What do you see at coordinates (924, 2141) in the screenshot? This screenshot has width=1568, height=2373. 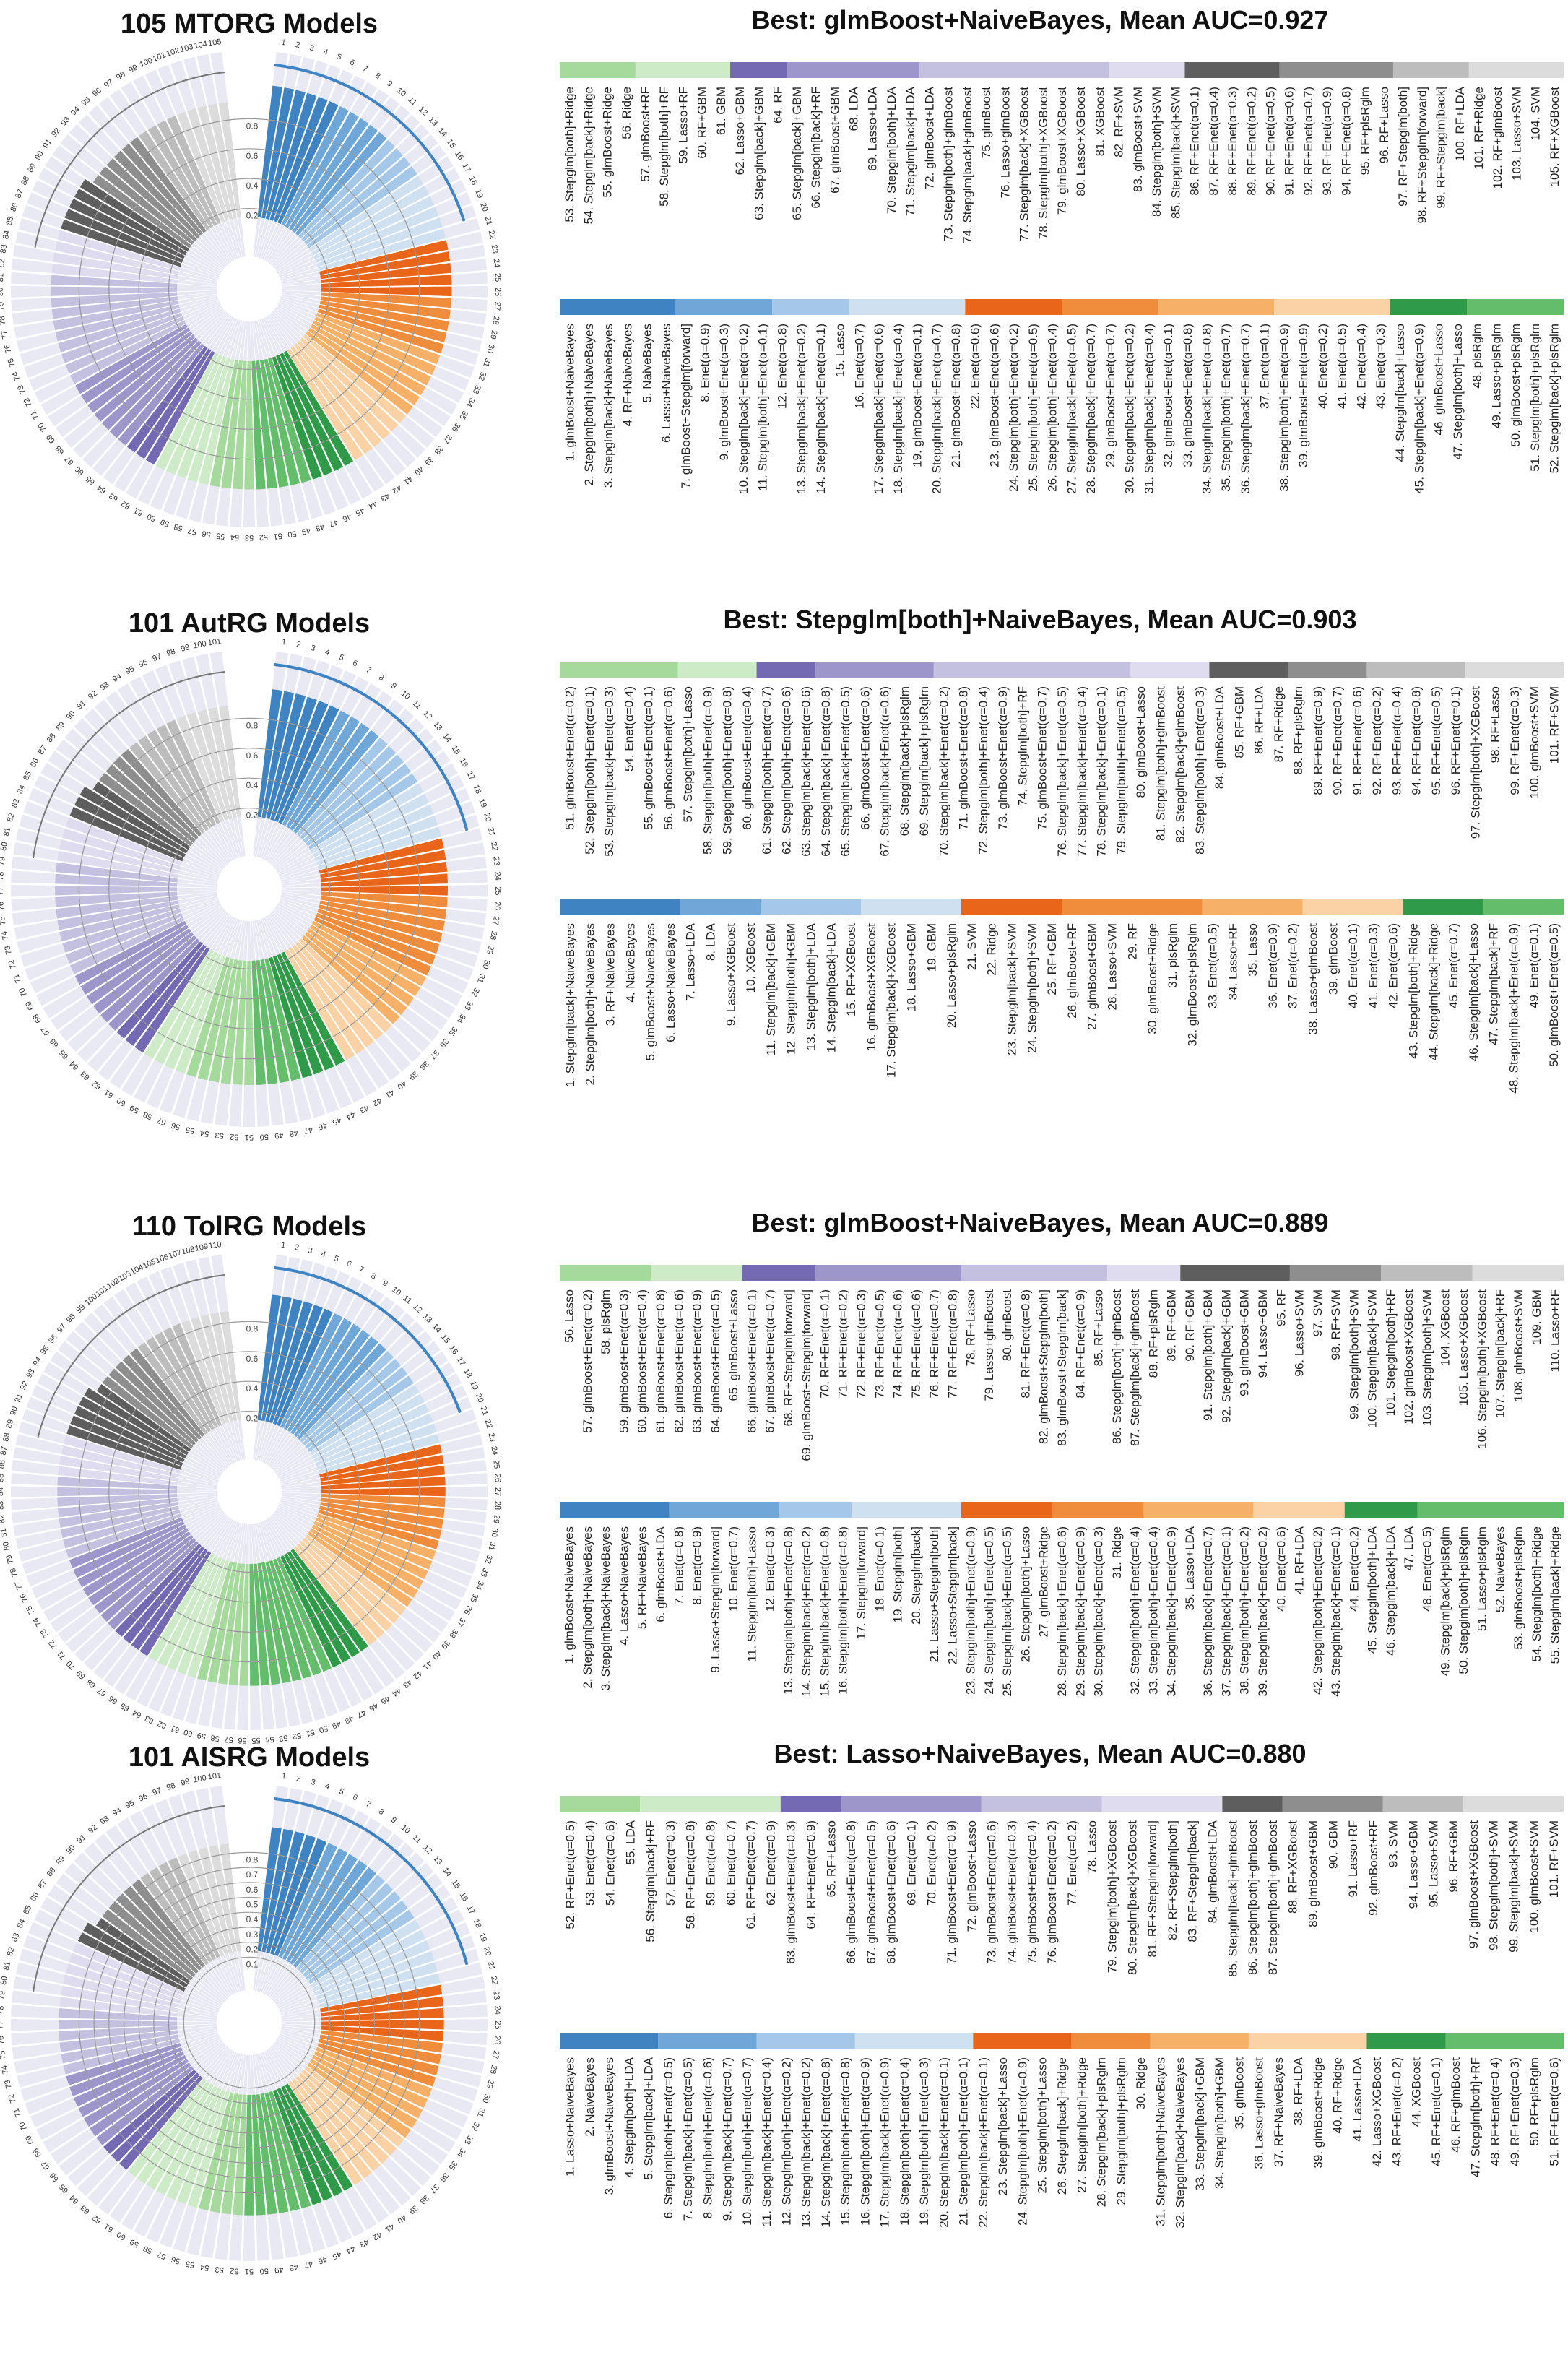 I see `legend-label: 19. Stepglm[both]+Enet(α=0.3)` at bounding box center [924, 2141].